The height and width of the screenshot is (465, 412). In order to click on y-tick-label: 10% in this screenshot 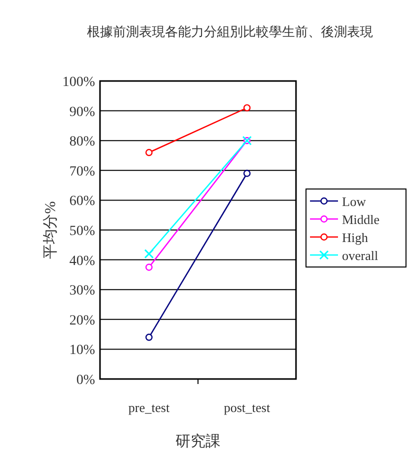, I will do `click(82, 350)`.